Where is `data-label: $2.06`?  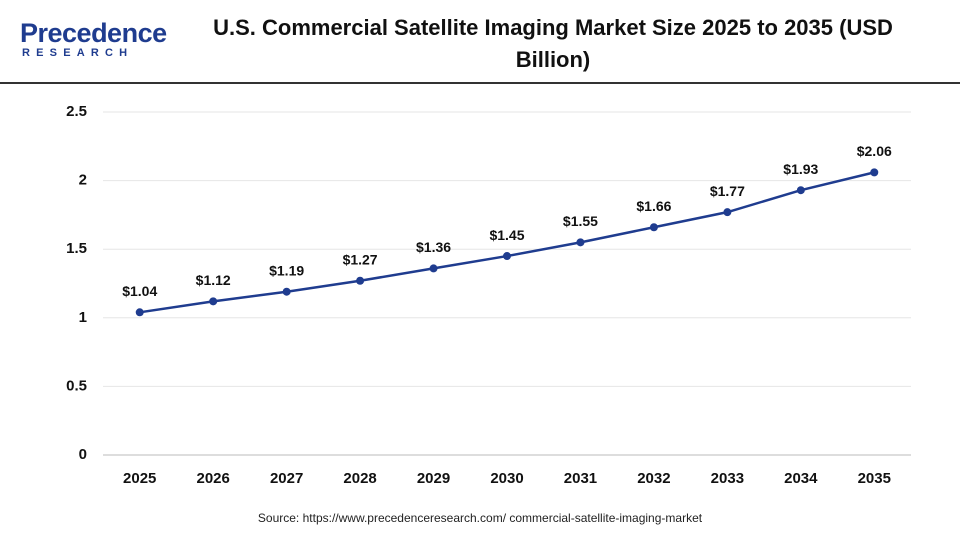 data-label: $2.06 is located at coordinates (874, 151).